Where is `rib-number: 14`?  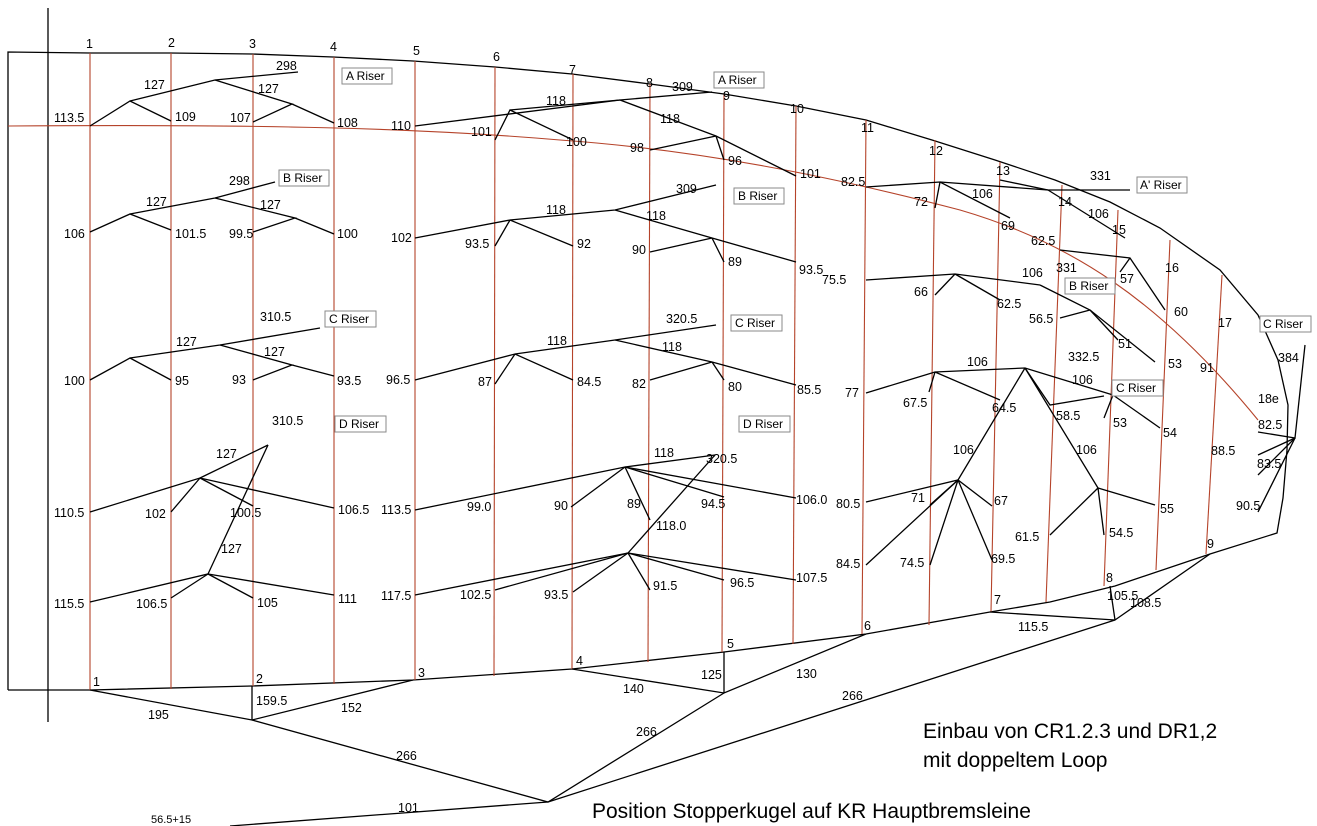
rib-number: 14 is located at coordinates (1065, 202).